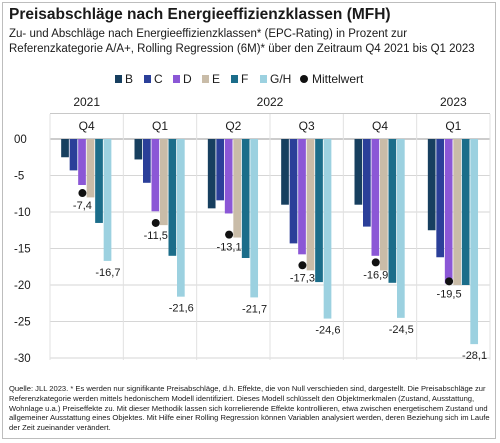 The image size is (500, 443). What do you see at coordinates (187, 79) in the screenshot?
I see `legend-label-2: D` at bounding box center [187, 79].